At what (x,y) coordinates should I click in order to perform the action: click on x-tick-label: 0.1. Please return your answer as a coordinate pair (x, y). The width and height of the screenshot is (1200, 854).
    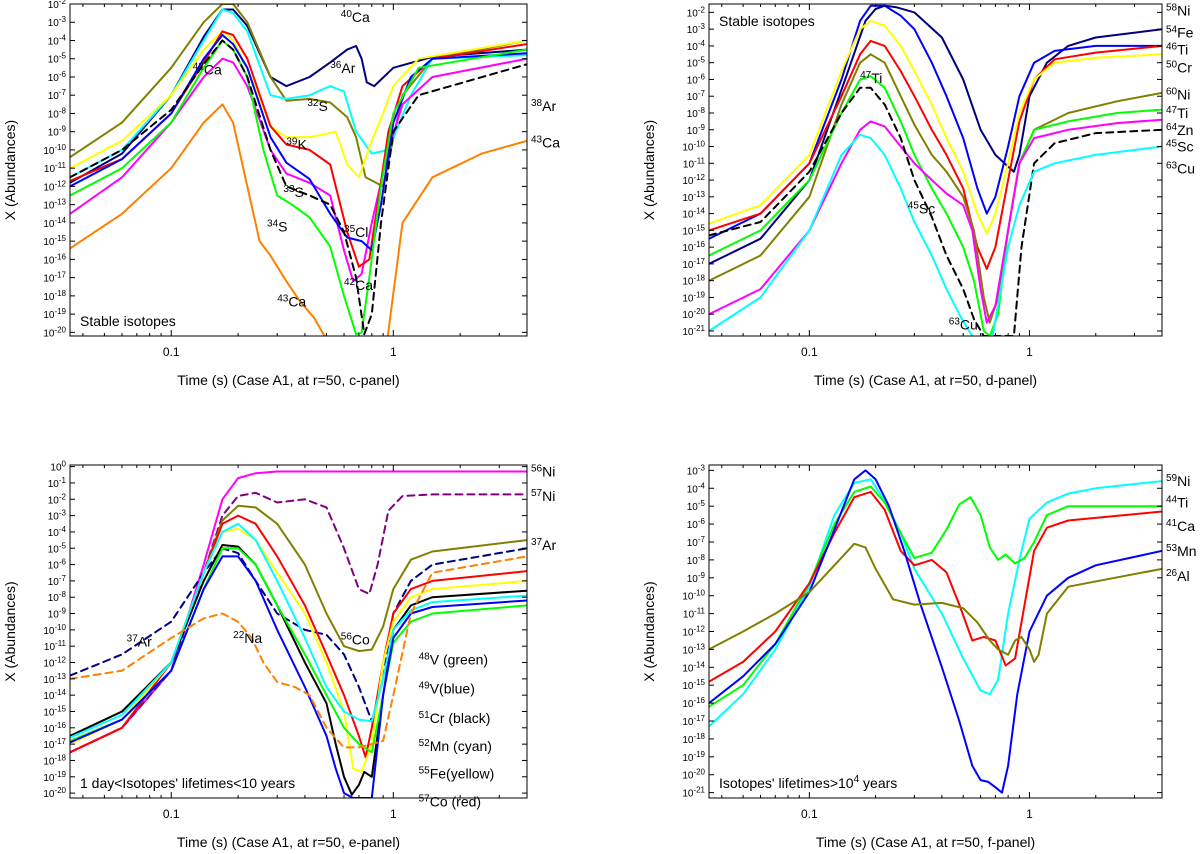
    Looking at the image, I should click on (809, 352).